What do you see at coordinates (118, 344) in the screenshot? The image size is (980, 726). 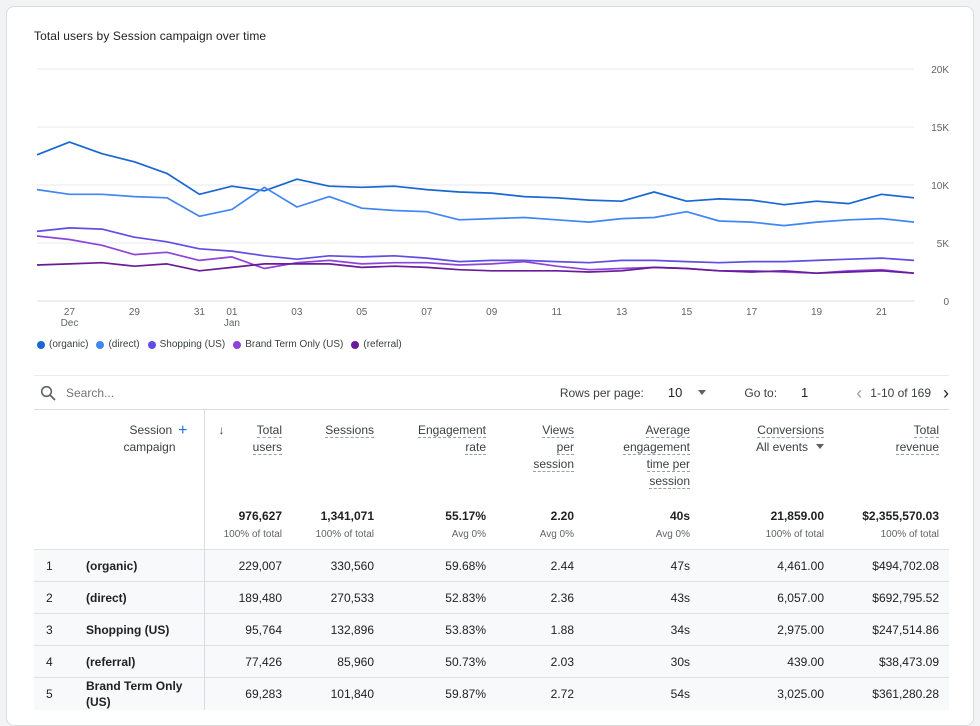 I see `legend-item: (direct)` at bounding box center [118, 344].